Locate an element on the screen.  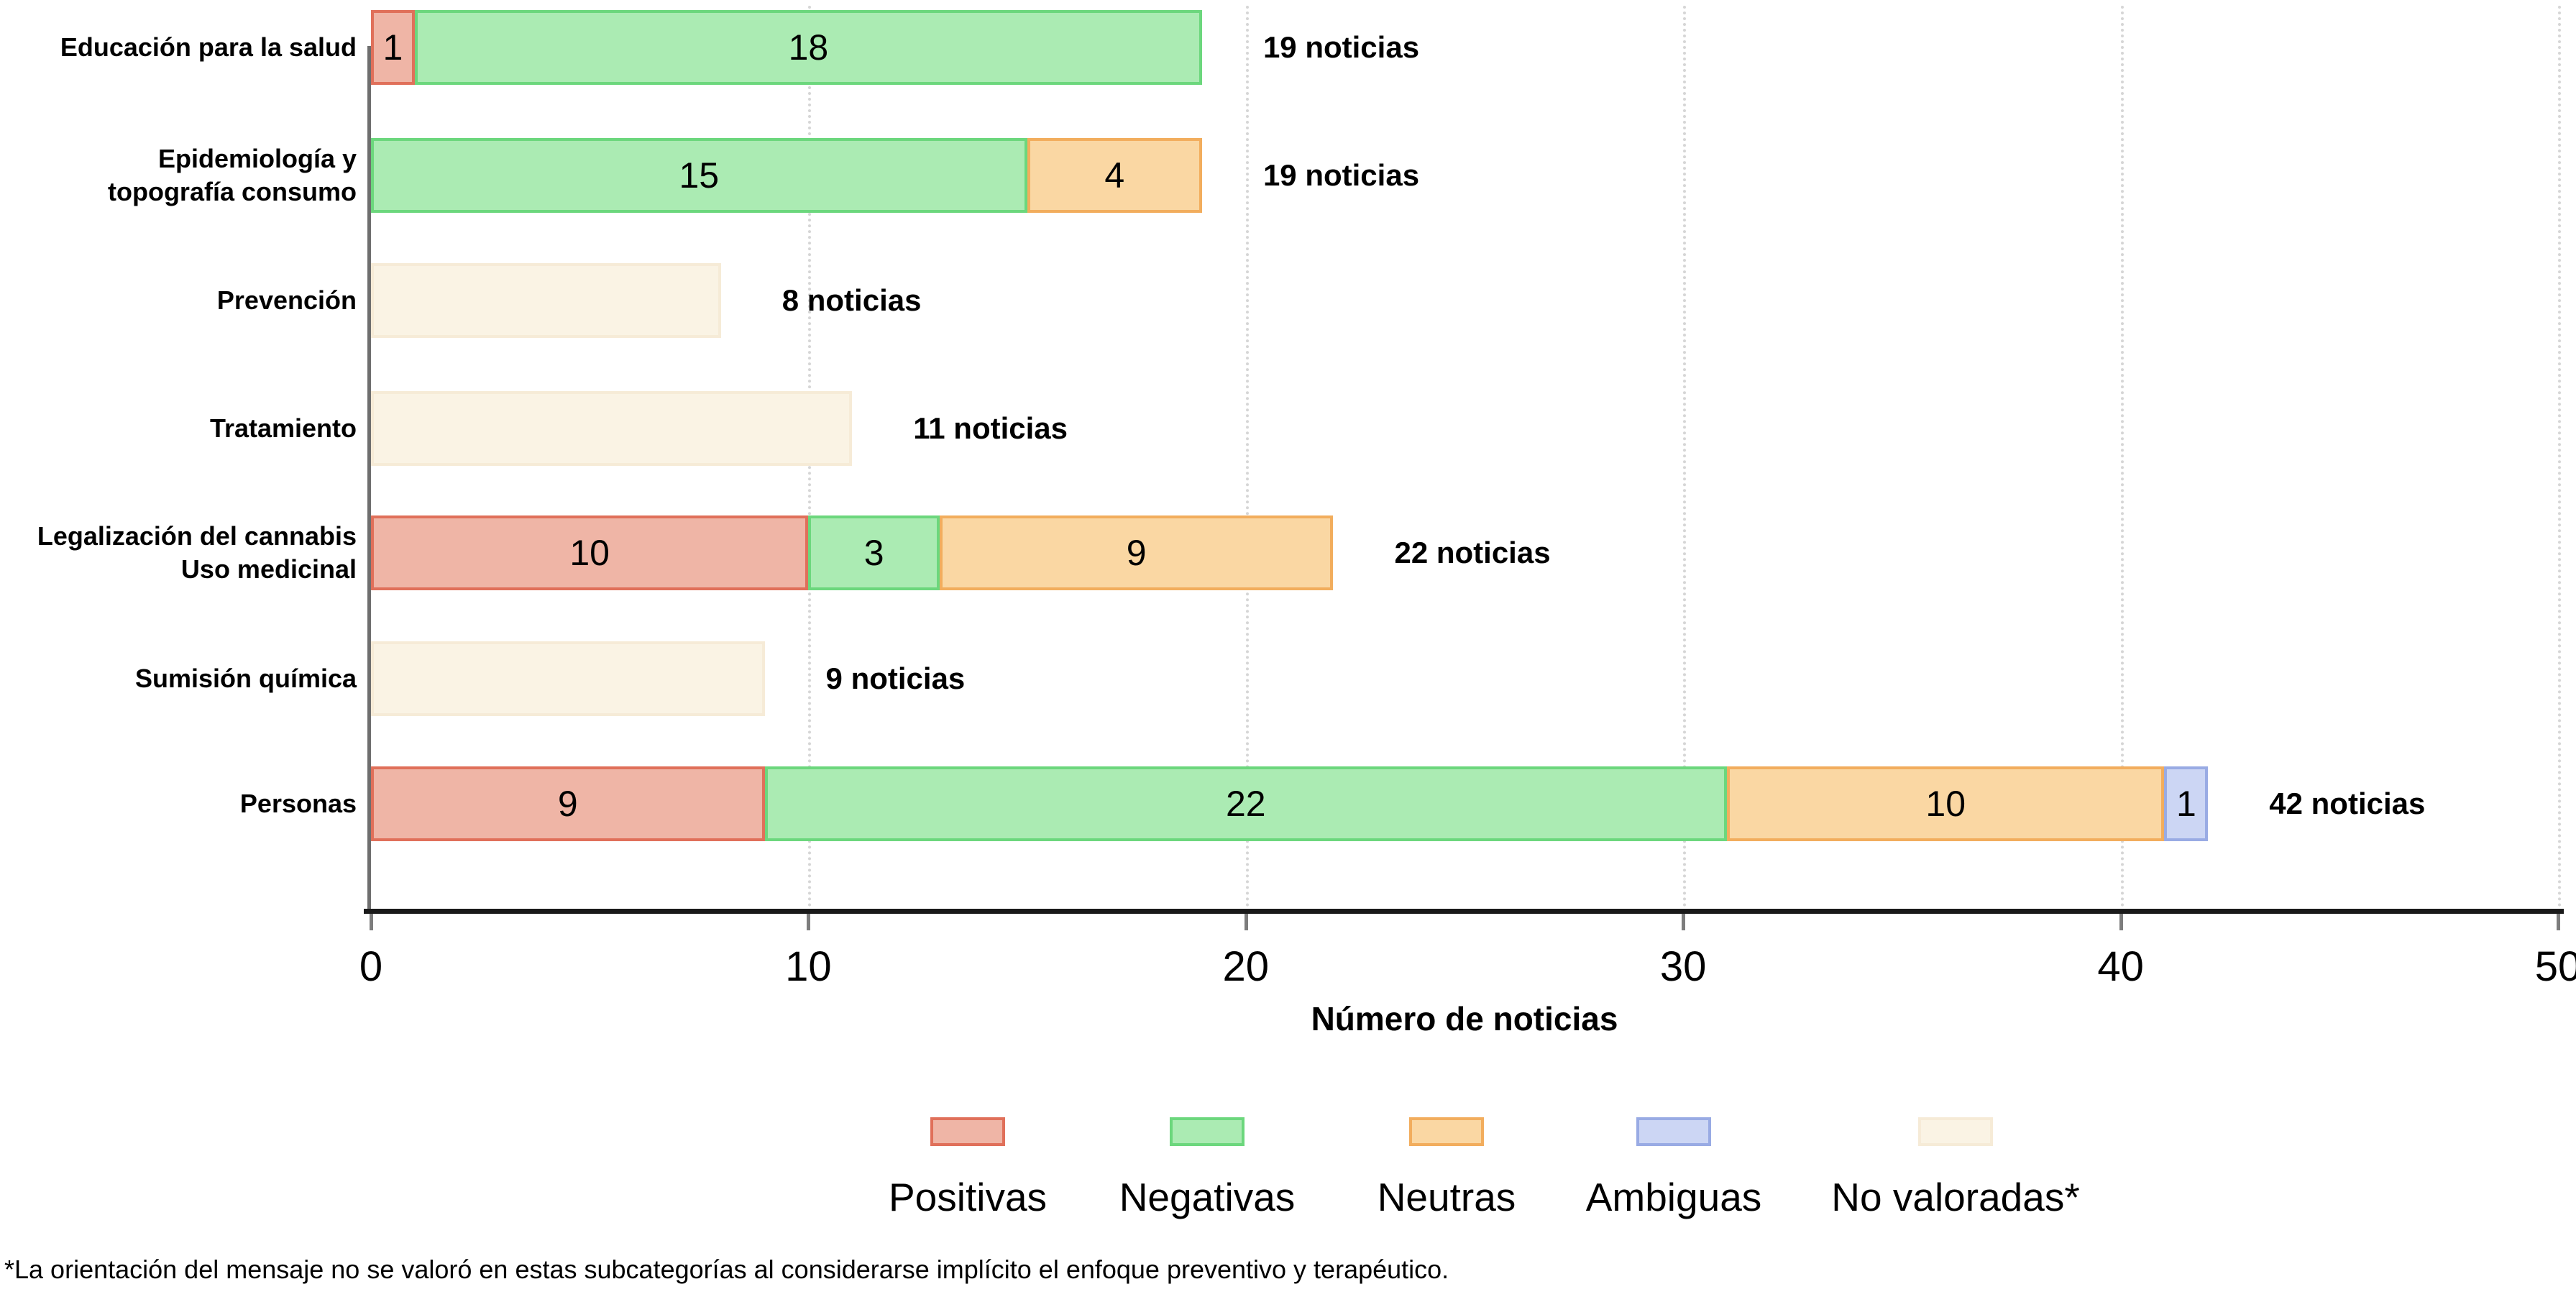
bar-segment-positivas: 1 is located at coordinates (393, 48).